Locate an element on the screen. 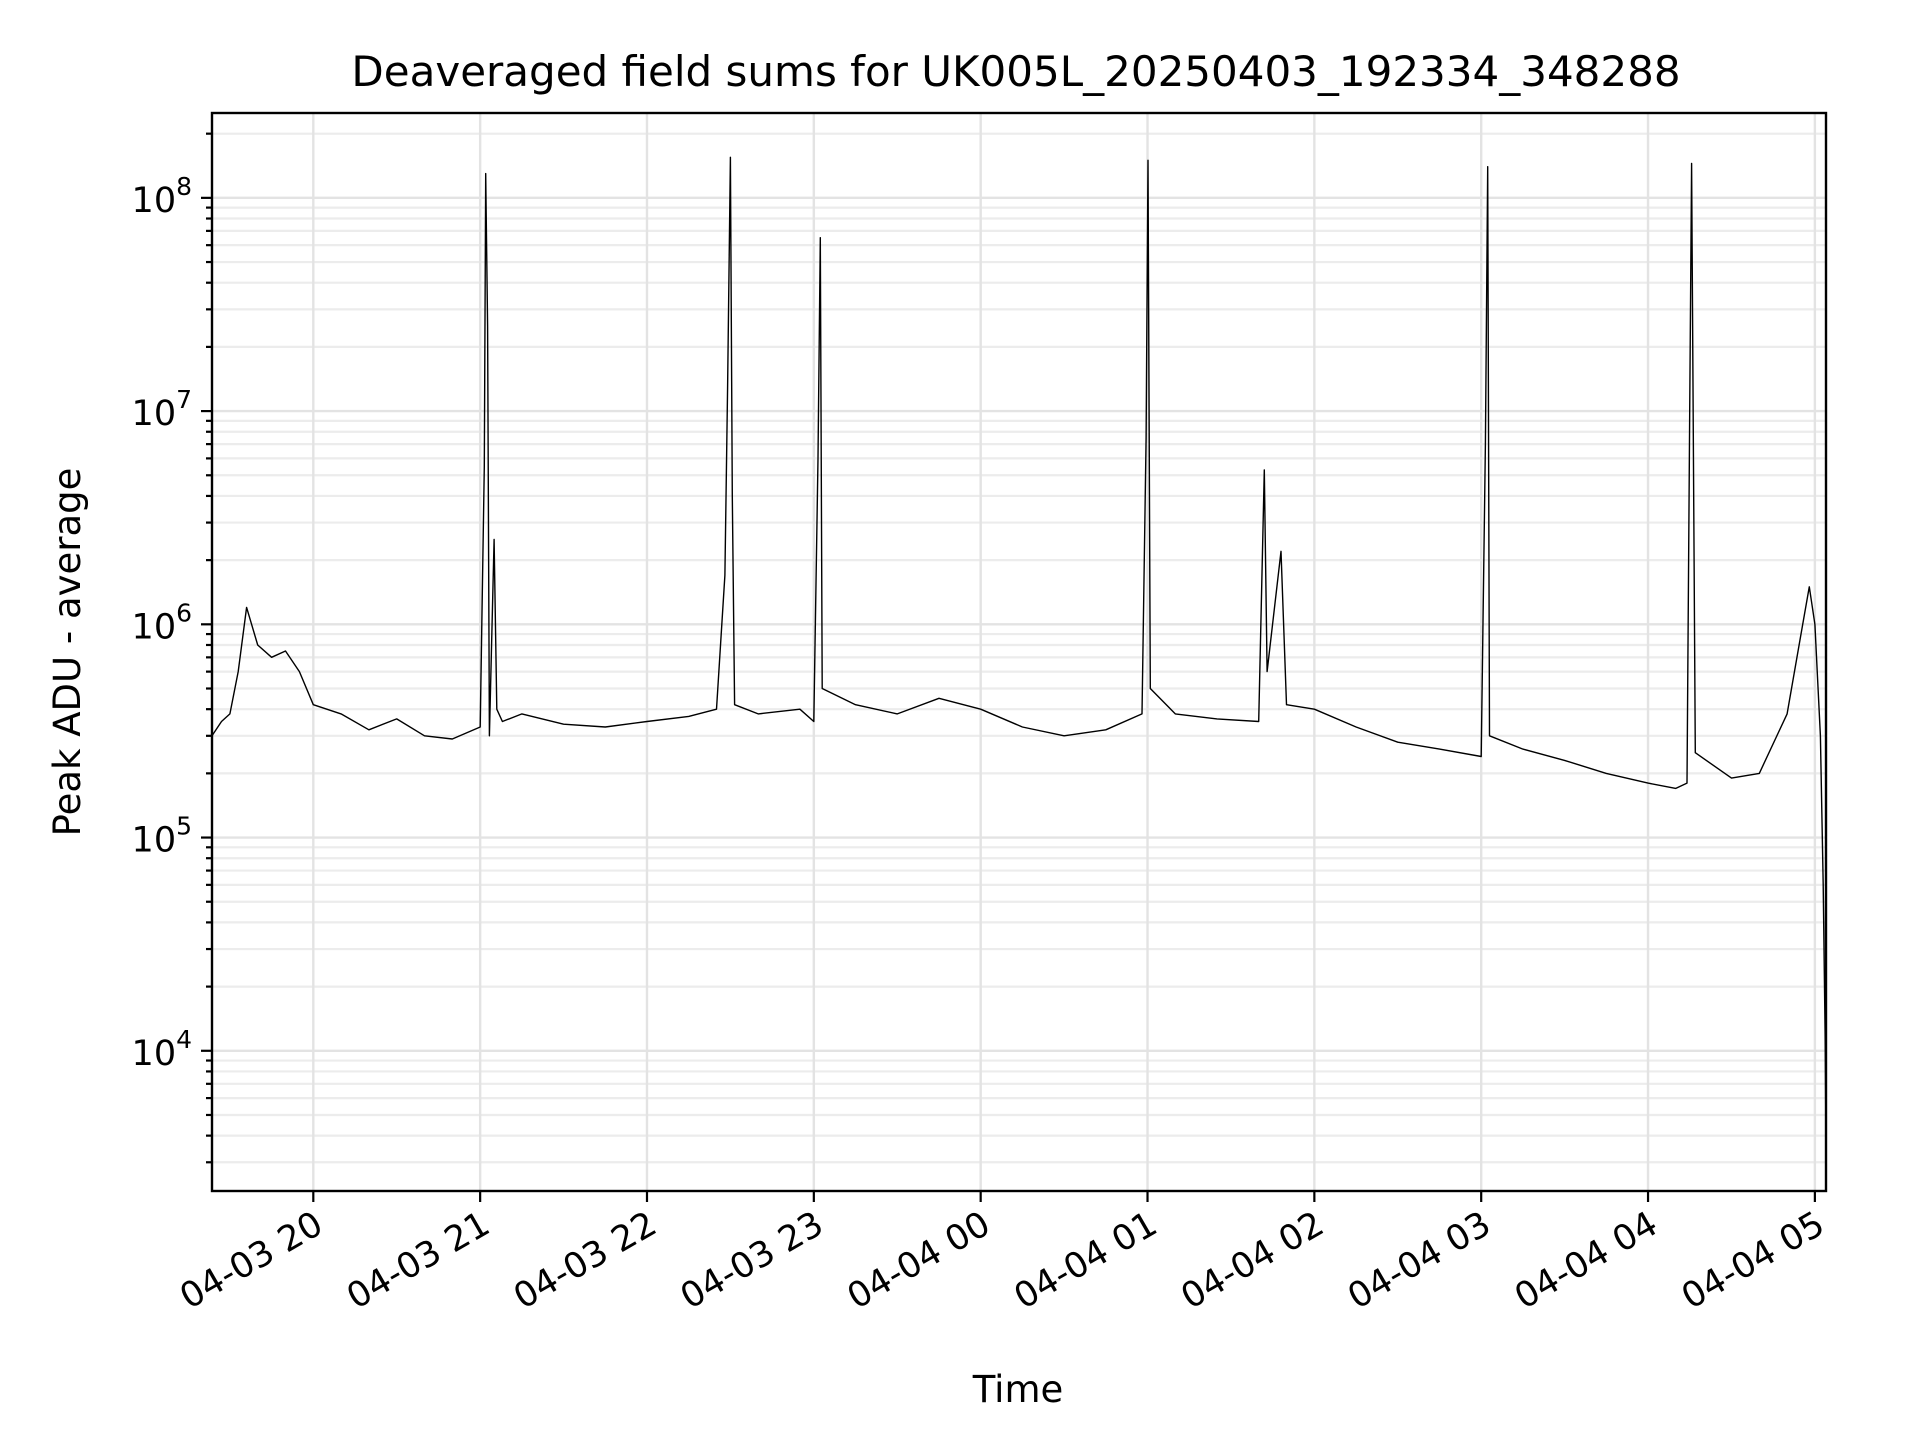 Image resolution: width=1920 pixels, height=1440 pixels. y-tick-label: 10⁵ is located at coordinates (162, 836).